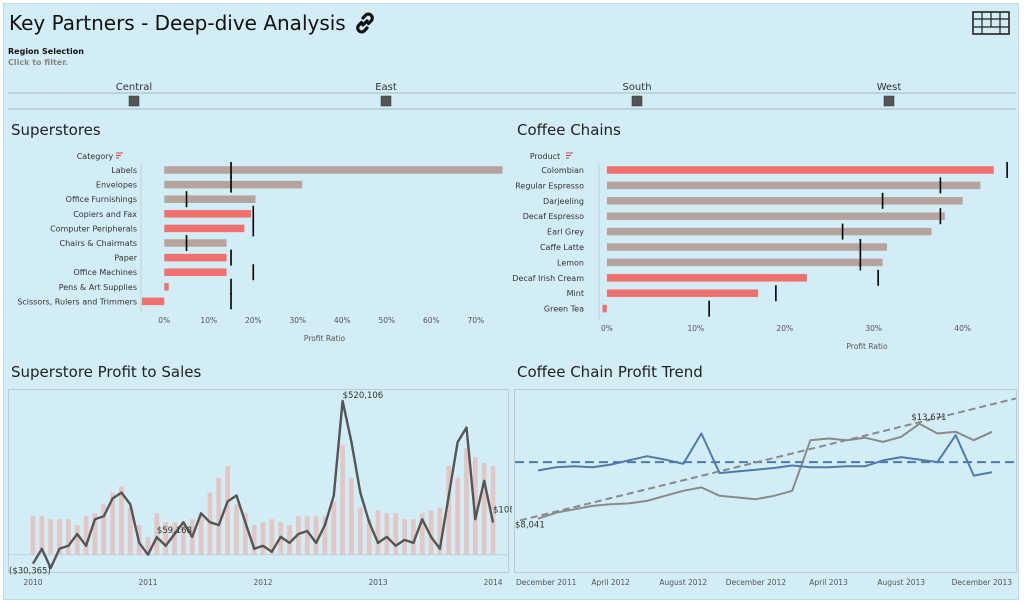 This screenshot has height=604, width=1024. I want to click on tableau-logo-icon, so click(991, 23).